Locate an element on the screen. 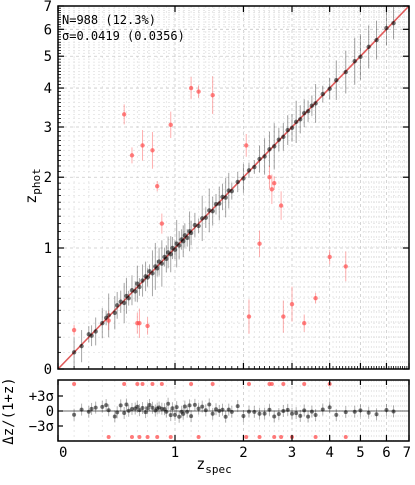 The image size is (415, 485). x-tick-label: 4 is located at coordinates (329, 453).